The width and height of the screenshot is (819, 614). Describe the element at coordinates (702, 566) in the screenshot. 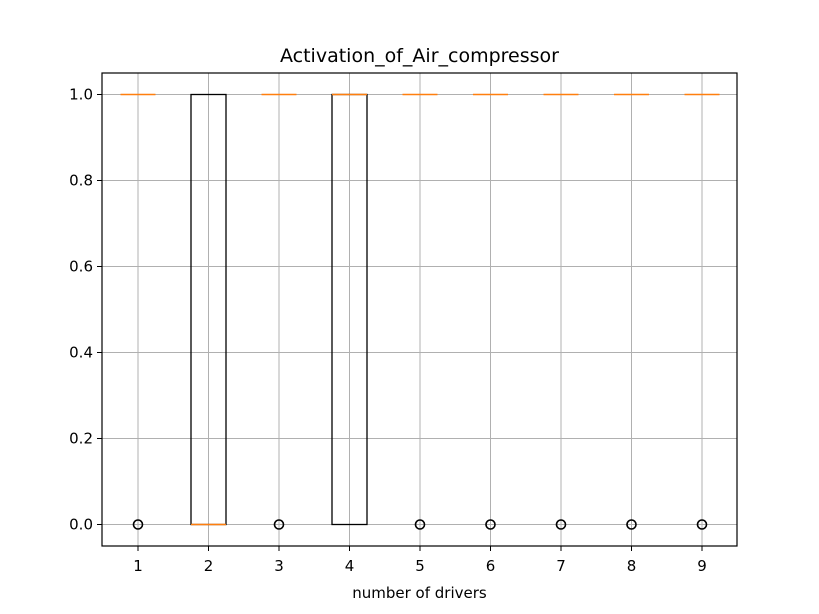

I see `x-tick-label: 9` at that location.